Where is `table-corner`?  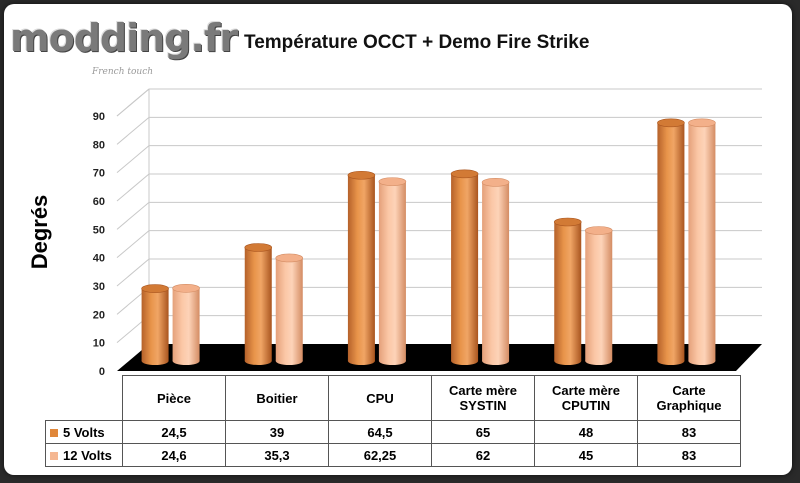
table-corner is located at coordinates (84, 398).